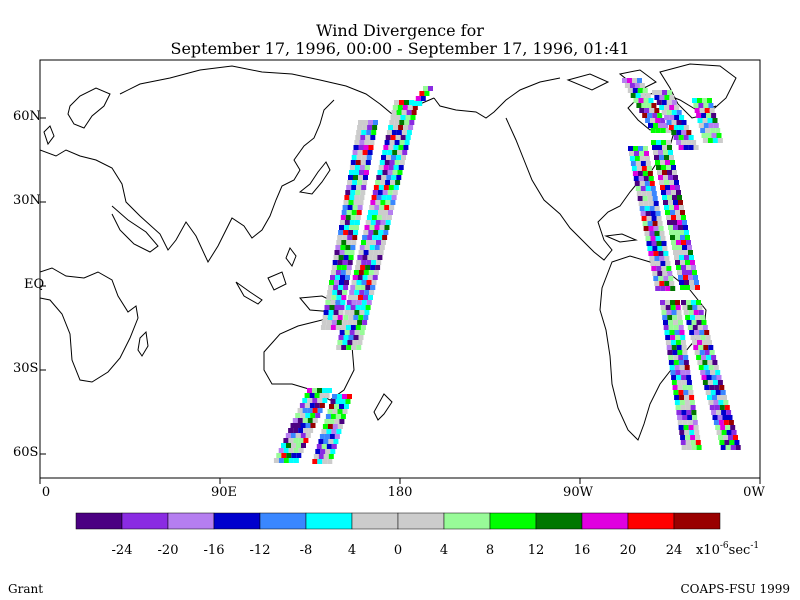 The height and width of the screenshot is (600, 800). Describe the element at coordinates (398, 521) in the screenshot. I see `colorbar` at that location.